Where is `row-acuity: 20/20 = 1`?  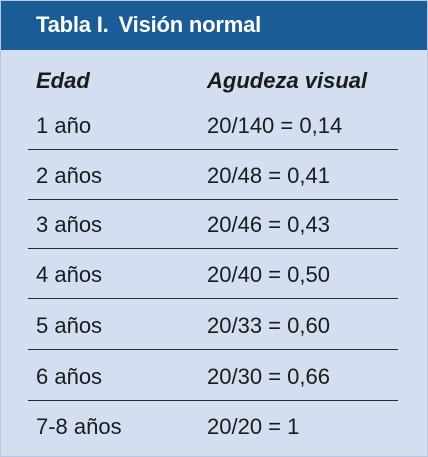
row-acuity: 20/20 = 1 is located at coordinates (253, 426).